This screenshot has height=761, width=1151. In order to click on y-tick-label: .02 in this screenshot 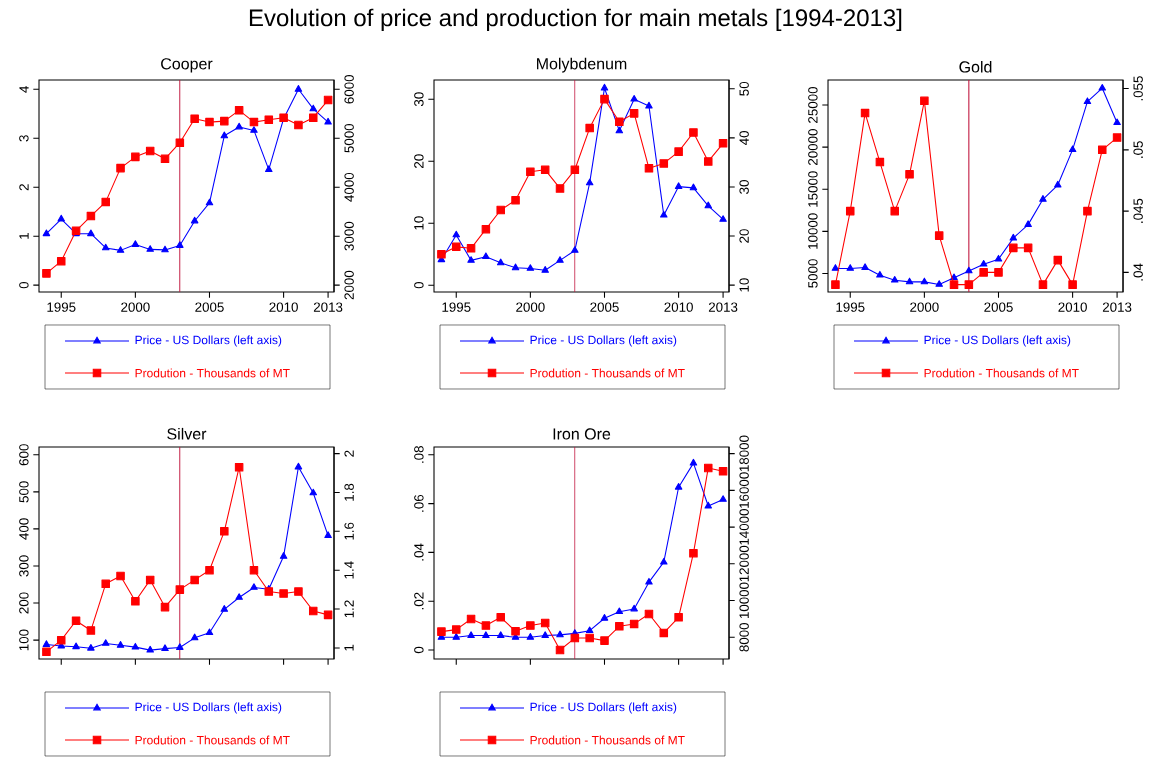, I will do `click(419, 601)`.